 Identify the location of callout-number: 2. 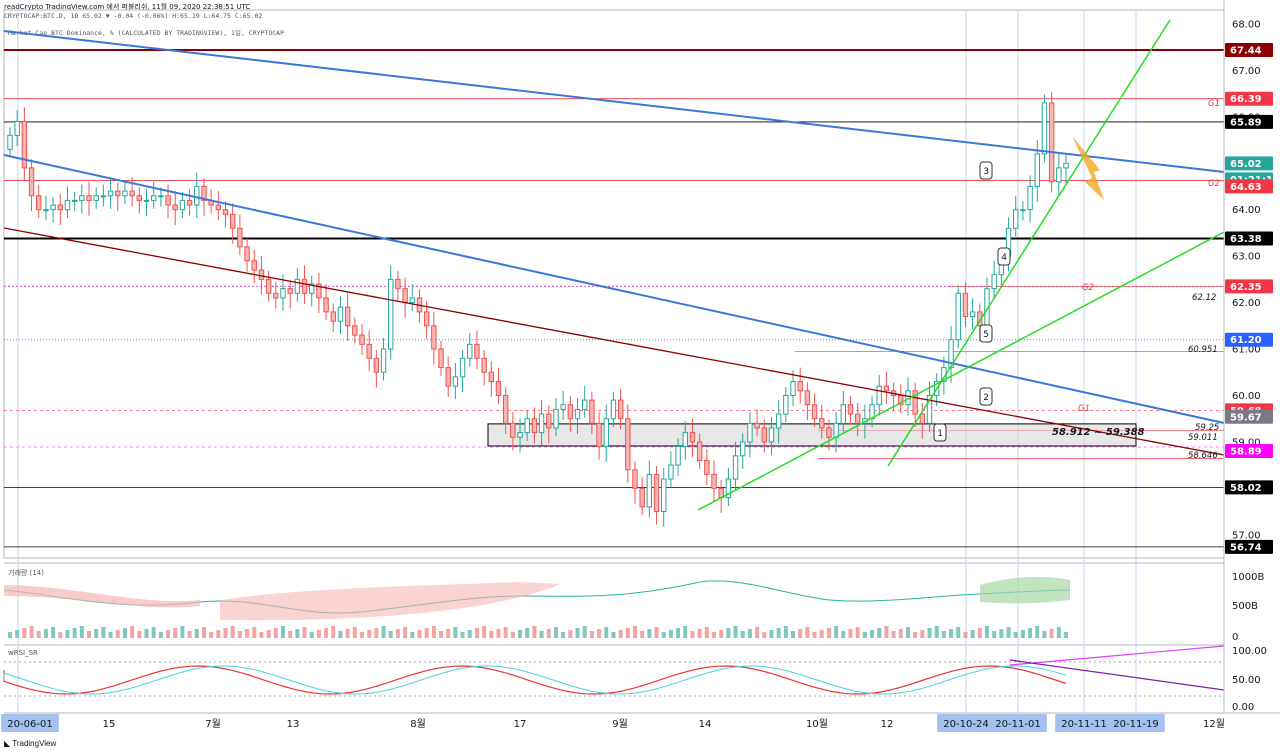
(986, 398).